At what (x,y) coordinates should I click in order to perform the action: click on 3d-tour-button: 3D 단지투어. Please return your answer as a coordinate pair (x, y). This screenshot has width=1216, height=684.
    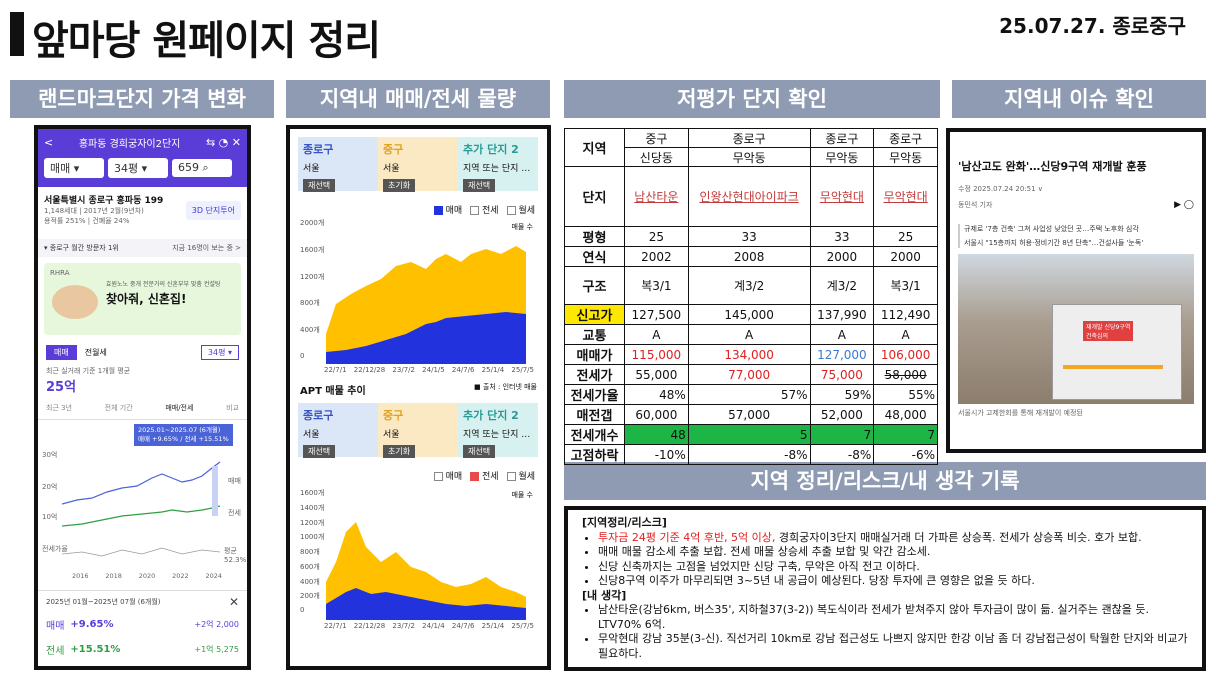
    Looking at the image, I should click on (213, 210).